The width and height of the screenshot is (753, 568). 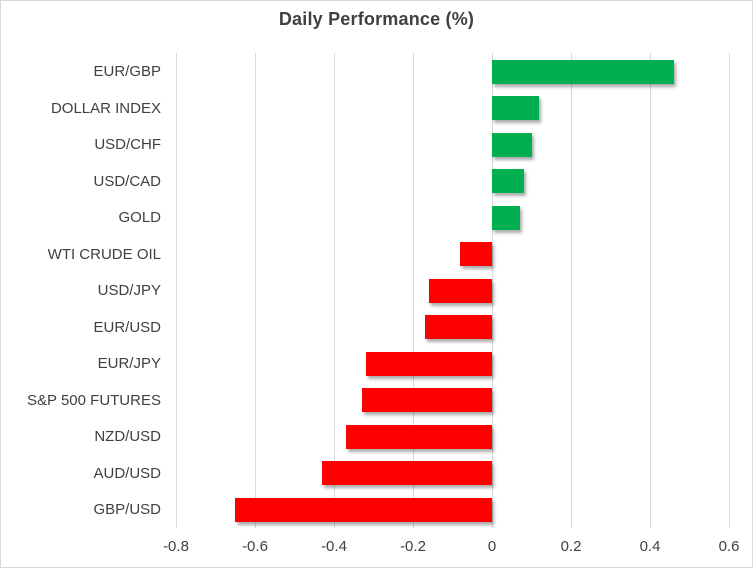 What do you see at coordinates (104, 254) in the screenshot?
I see `category-label-wti-crude-oil: WTI CRUDE OIL` at bounding box center [104, 254].